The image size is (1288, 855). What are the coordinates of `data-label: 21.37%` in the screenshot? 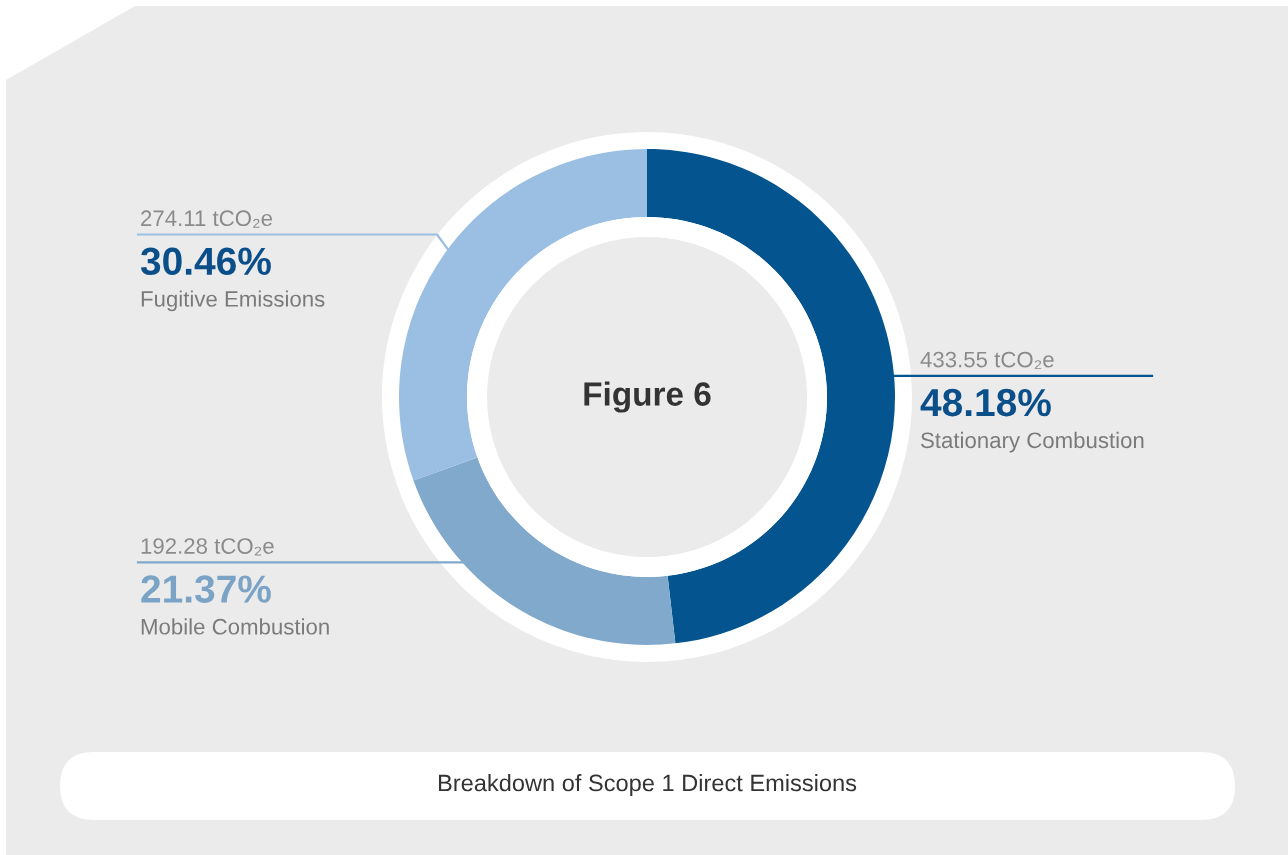 It's located at (206, 589).